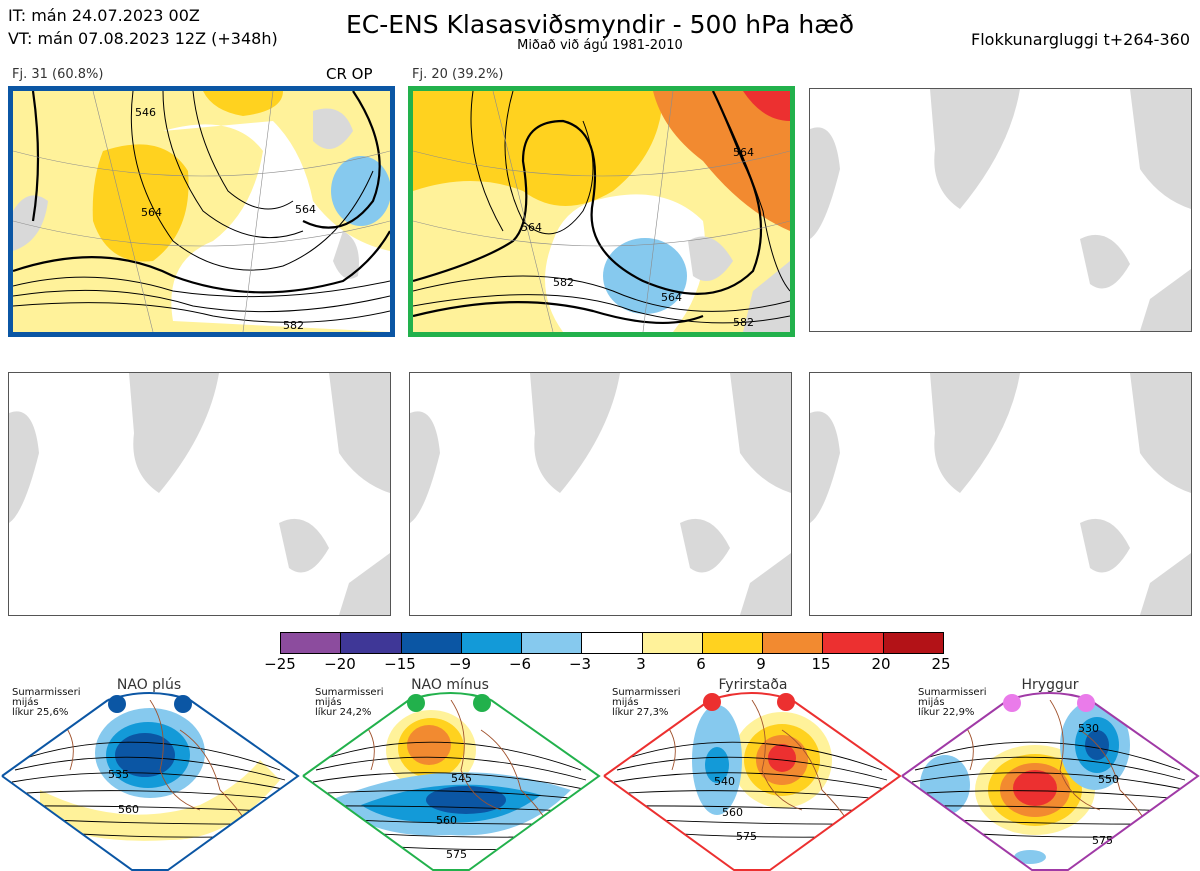 Image resolution: width=1200 pixels, height=871 pixels. What do you see at coordinates (1000, 210) in the screenshot?
I see `cluster-3-map-empty` at bounding box center [1000, 210].